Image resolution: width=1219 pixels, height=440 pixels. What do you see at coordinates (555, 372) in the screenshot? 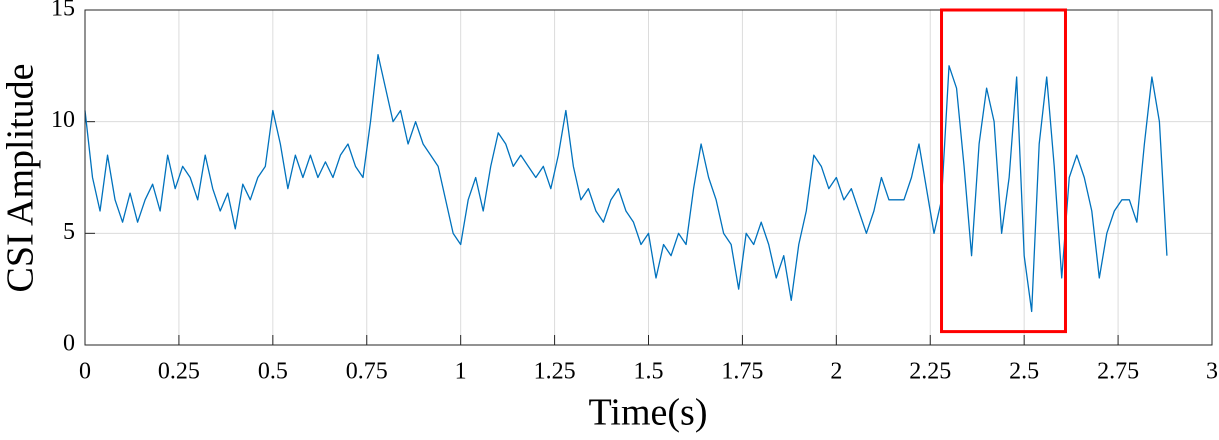
I see `x-tick-label: 1.25` at bounding box center [555, 372].